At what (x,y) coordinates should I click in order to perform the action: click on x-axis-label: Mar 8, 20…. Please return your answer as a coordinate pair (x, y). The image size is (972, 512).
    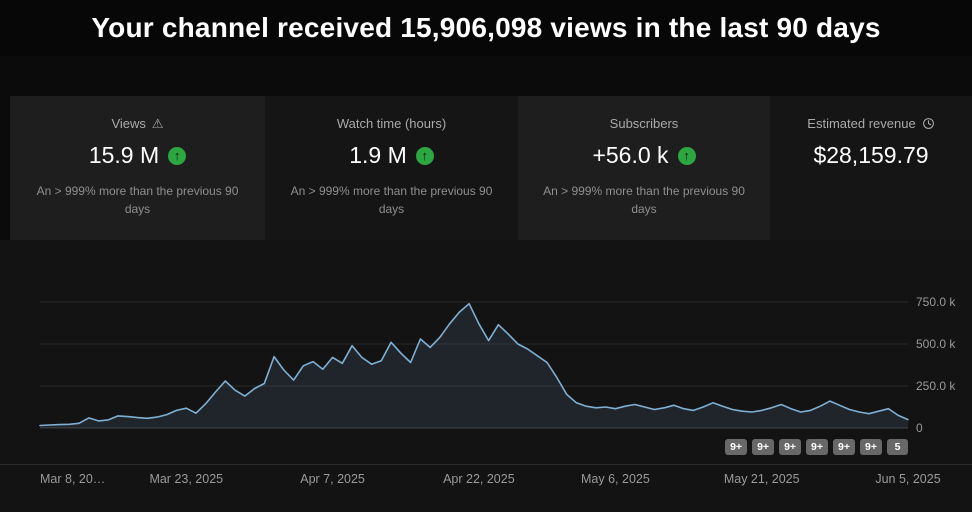
    Looking at the image, I should click on (73, 479).